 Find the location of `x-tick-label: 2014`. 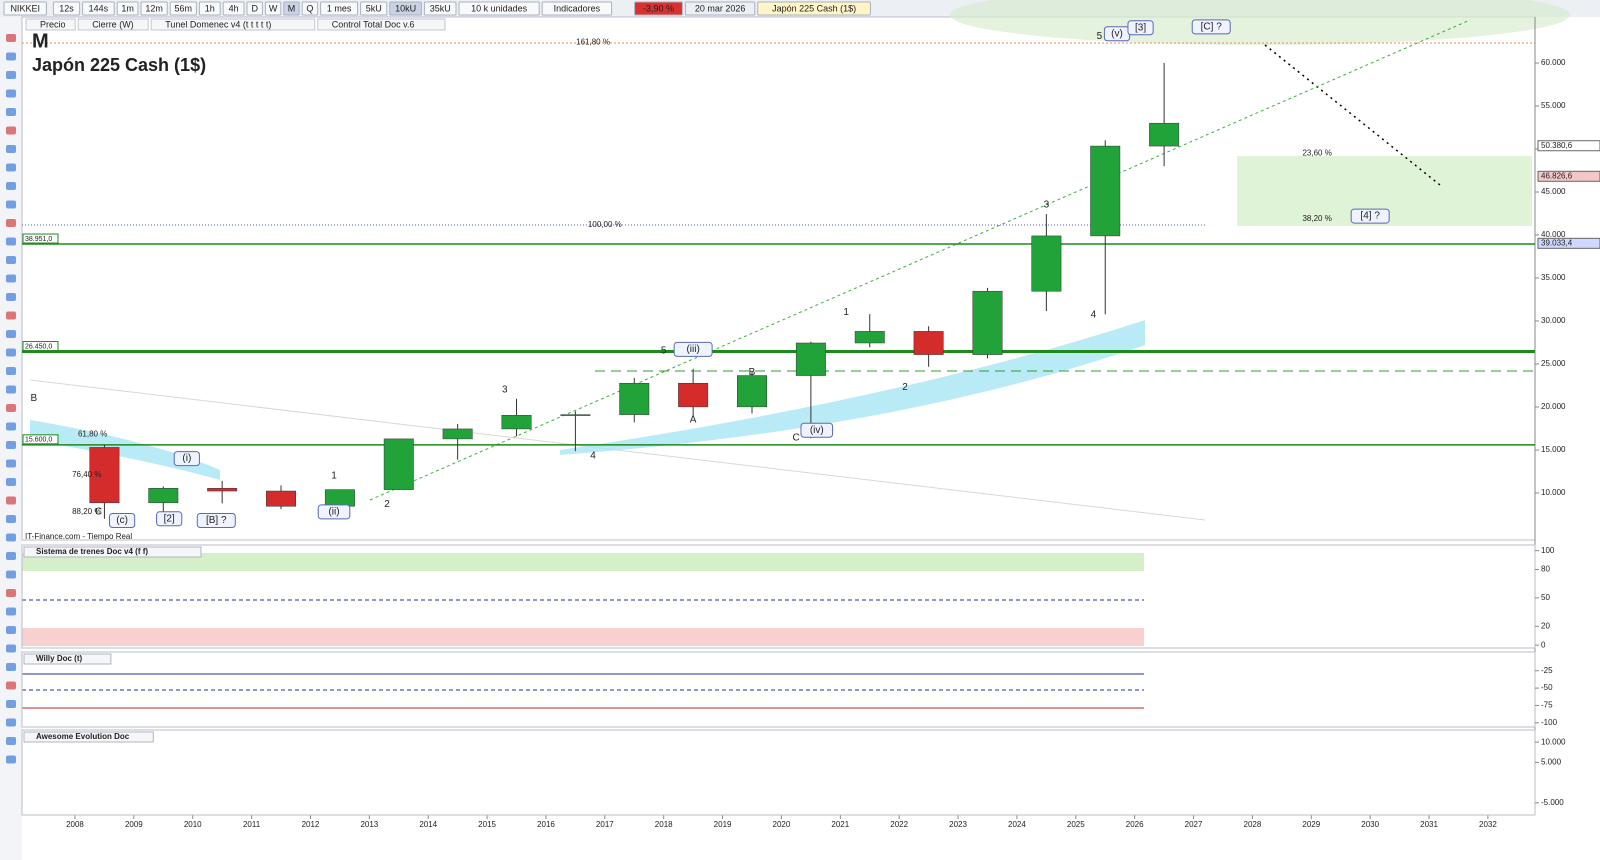

x-tick-label: 2014 is located at coordinates (428, 824).